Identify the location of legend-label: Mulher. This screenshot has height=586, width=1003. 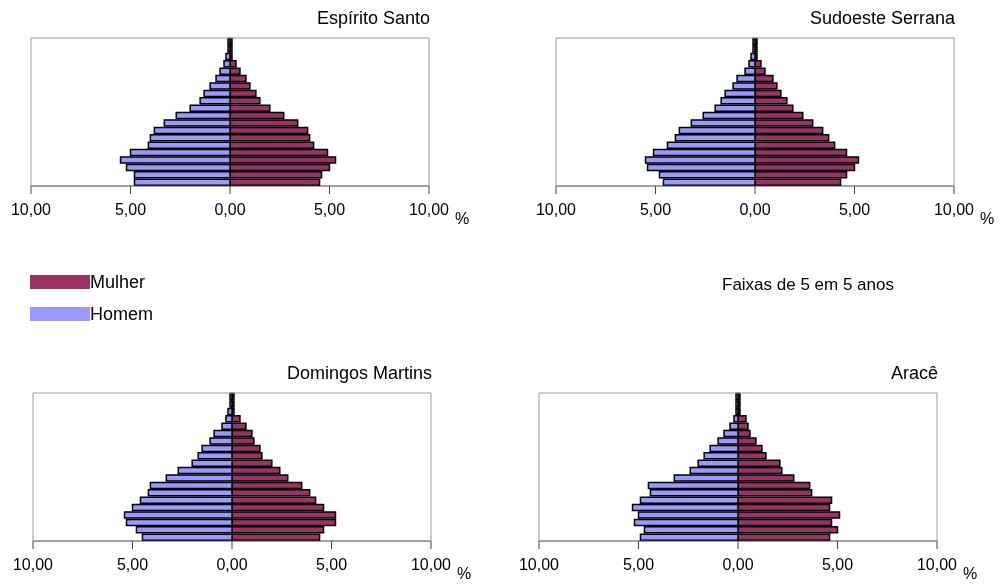
(118, 282).